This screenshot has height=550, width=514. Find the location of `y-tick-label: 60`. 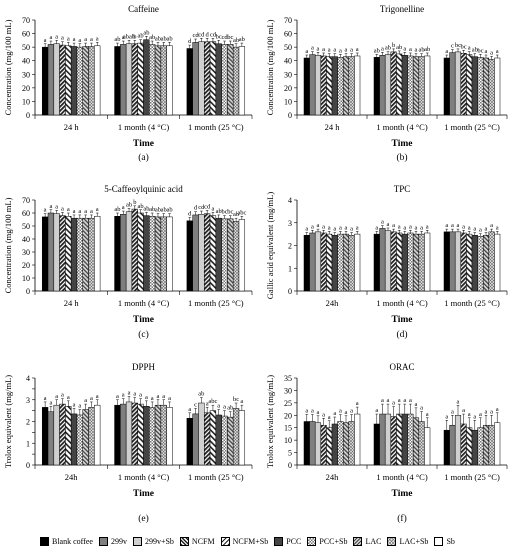

y-tick-label: 60 is located at coordinates (26, 34).